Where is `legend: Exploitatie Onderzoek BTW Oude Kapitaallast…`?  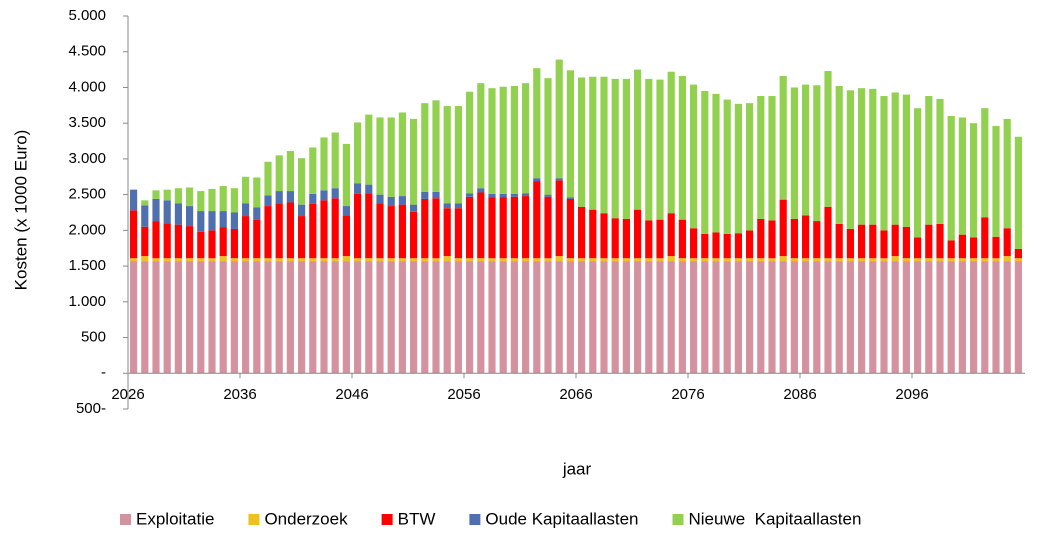
legend: Exploitatie Onderzoek BTW Oude Kapitaallast… is located at coordinates (490, 518).